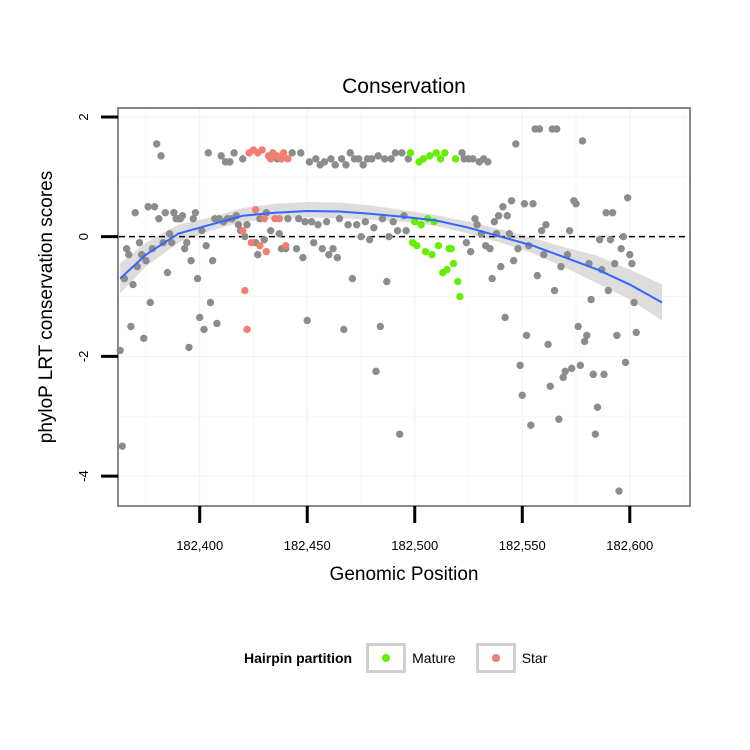 This screenshot has width=750, height=750. Describe the element at coordinates (495, 658) in the screenshot. I see `legend-key-star` at that location.